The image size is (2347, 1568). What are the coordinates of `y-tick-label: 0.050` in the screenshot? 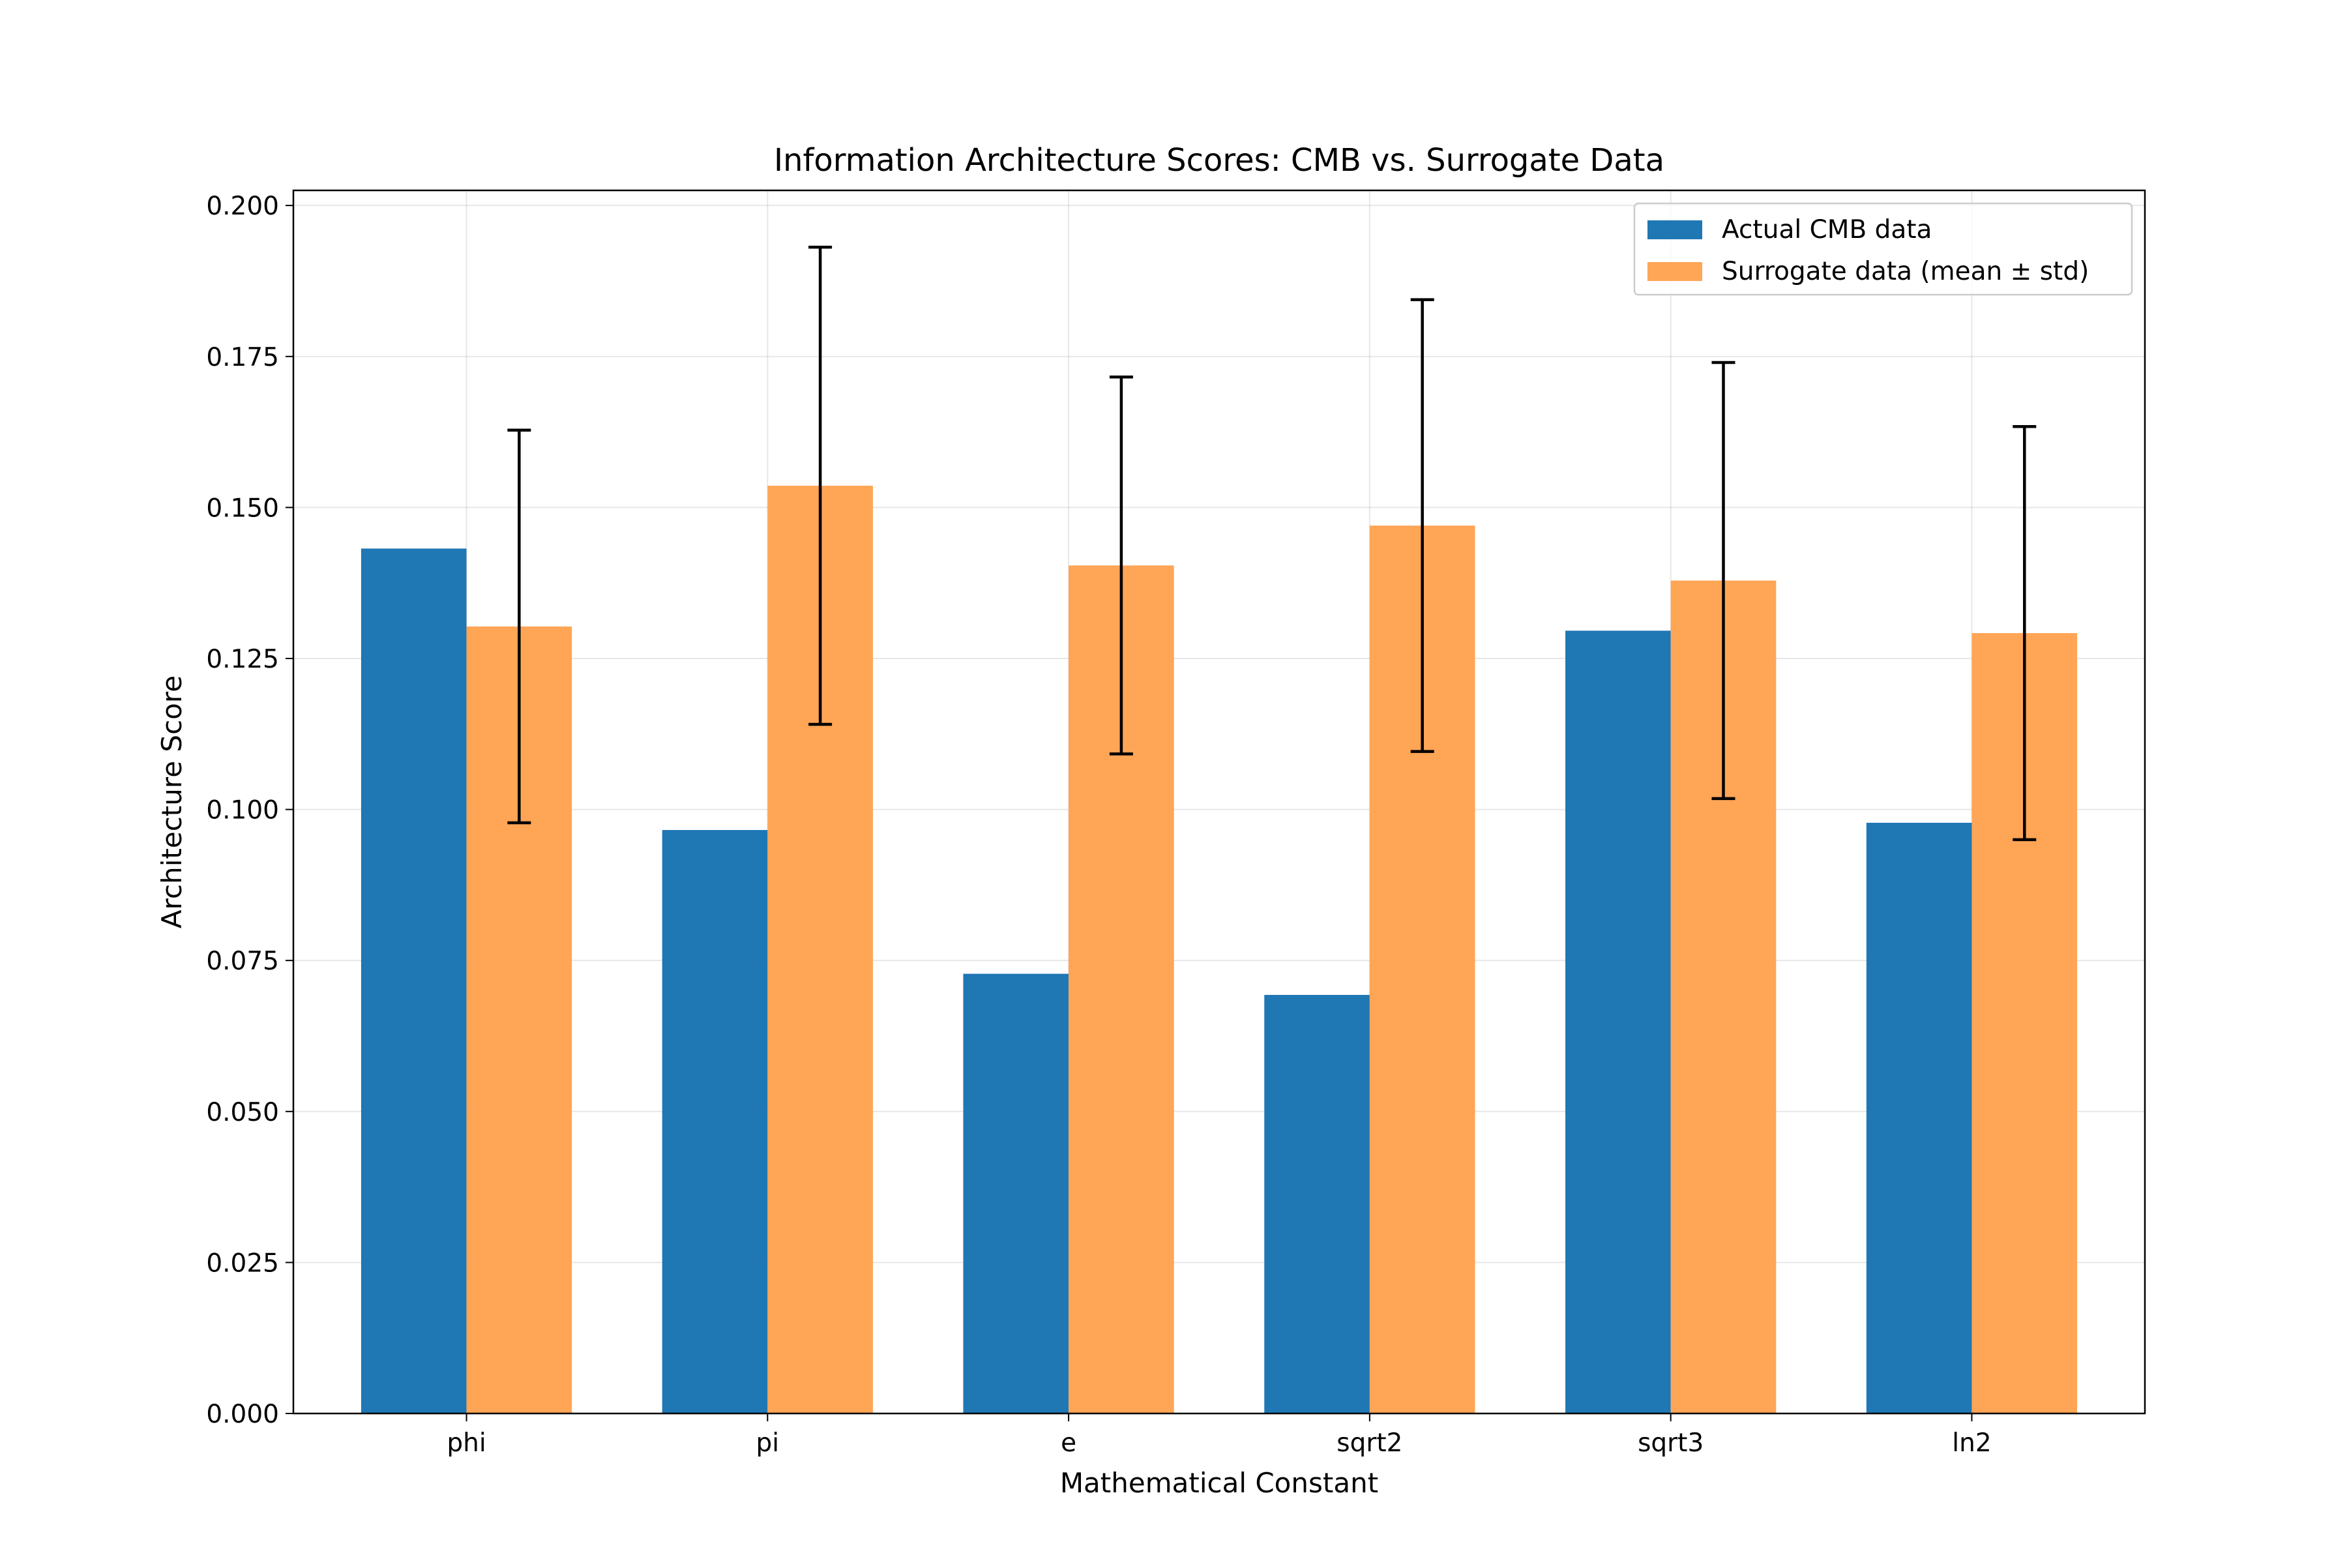 It's located at (242, 1112).